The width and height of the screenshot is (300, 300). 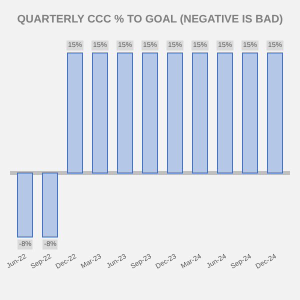 What do you see at coordinates (150, 20) in the screenshot?
I see `chart-title: QUARTERLY CCC % TO GOAL (NEGATIVE IS BAD)` at bounding box center [150, 20].